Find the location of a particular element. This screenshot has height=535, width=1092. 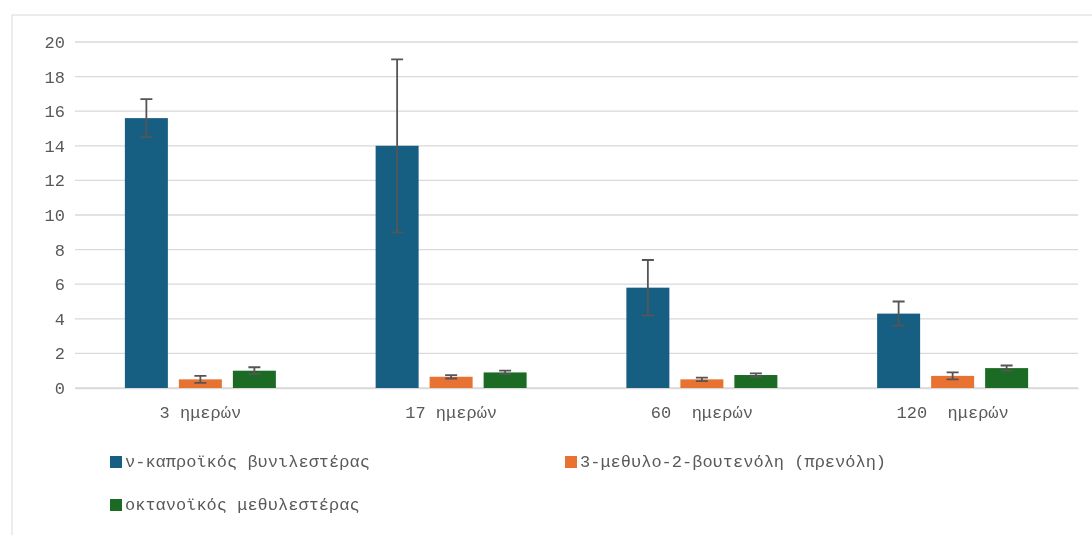

y-tick-label: 8 is located at coordinates (59, 251).